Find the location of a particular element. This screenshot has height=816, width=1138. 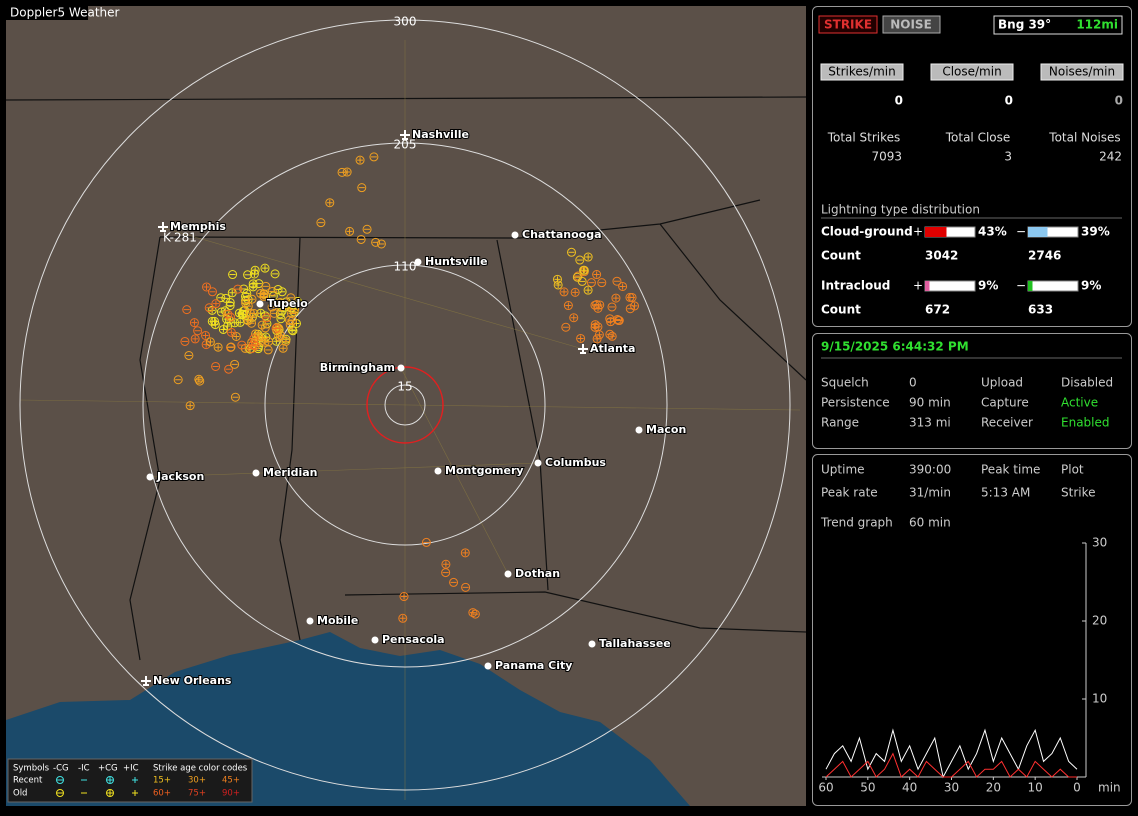

bar is located at coordinates (936, 232).